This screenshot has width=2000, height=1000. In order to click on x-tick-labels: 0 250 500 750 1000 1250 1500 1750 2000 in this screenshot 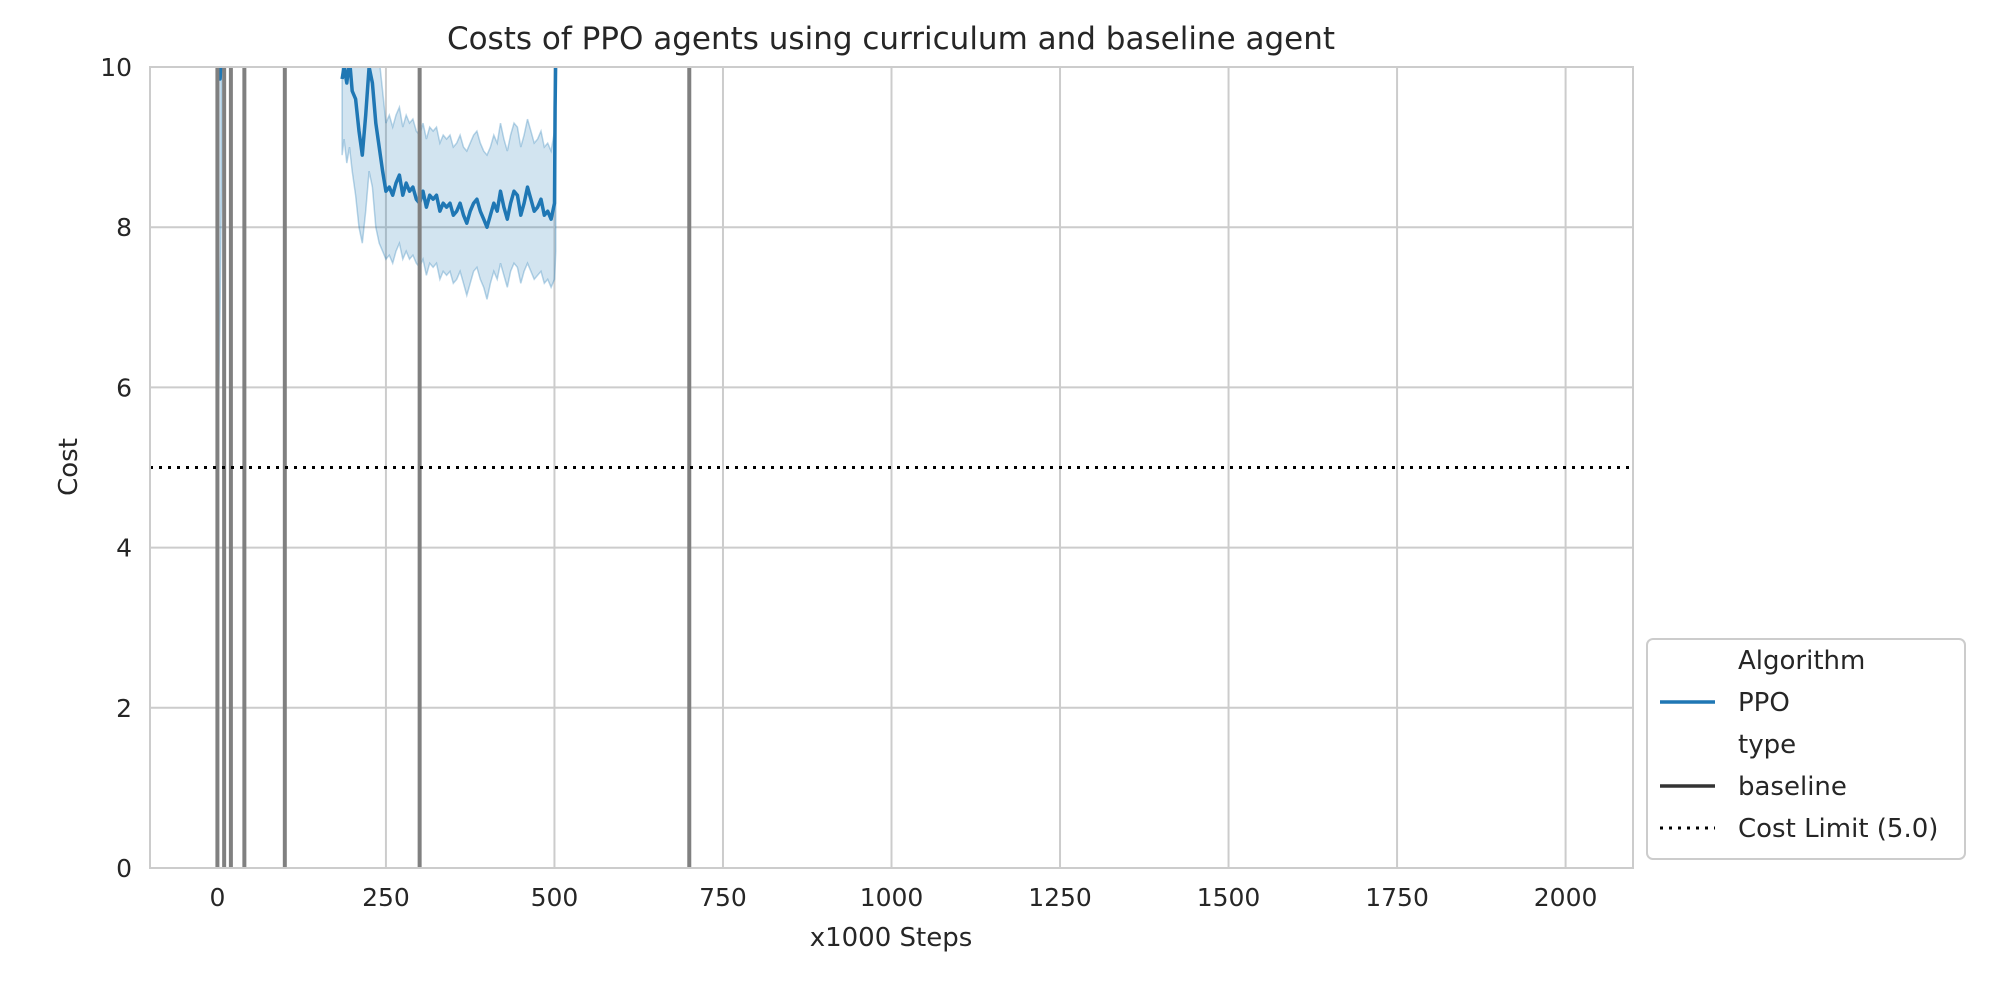, I will do `click(903, 897)`.